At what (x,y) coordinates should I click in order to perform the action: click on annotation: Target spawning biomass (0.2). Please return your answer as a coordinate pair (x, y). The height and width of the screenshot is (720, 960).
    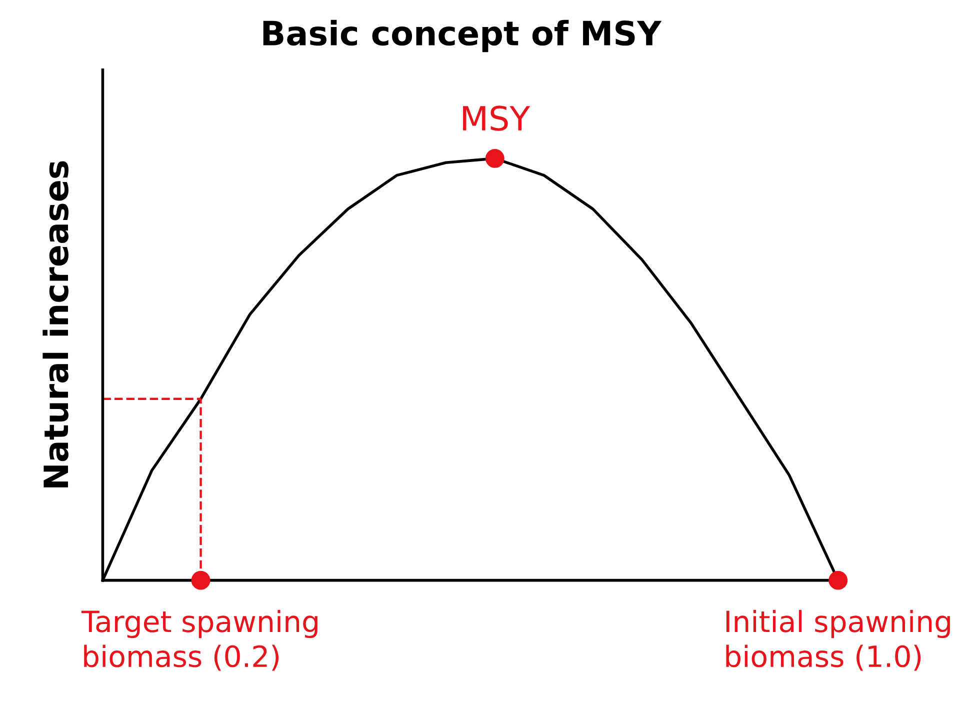
    Looking at the image, I should click on (199, 640).